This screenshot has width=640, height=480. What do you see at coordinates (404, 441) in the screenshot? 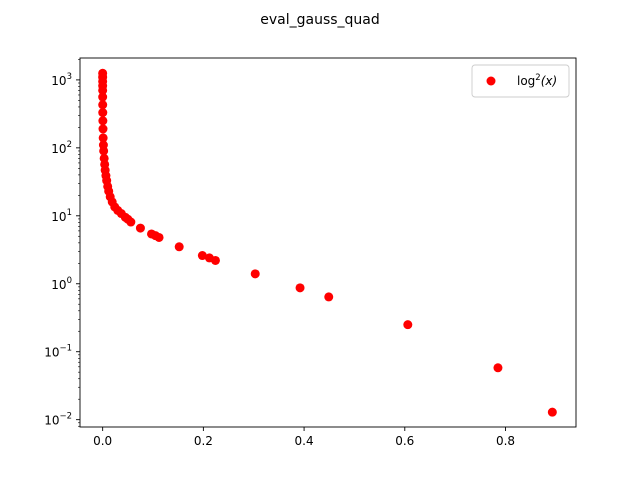
I see `x-tick-label: 0.6` at bounding box center [404, 441].